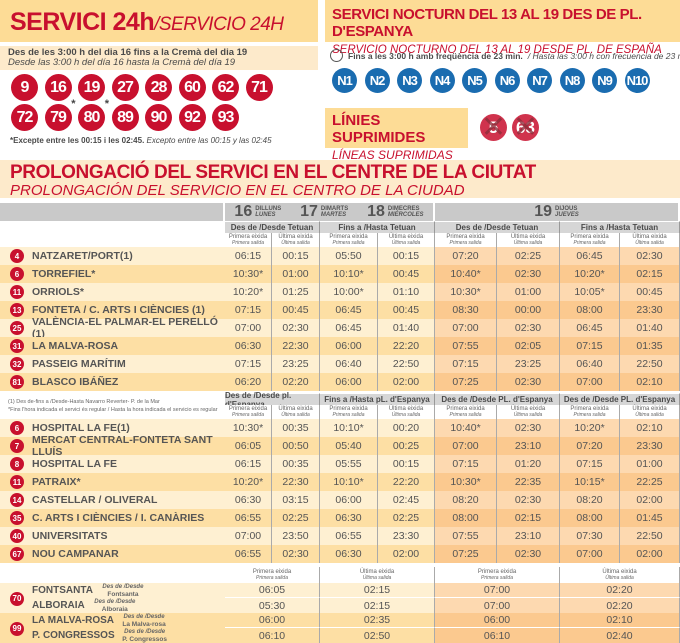  What do you see at coordinates (296, 292) in the screenshot?
I see `time-cell: 01:25` at bounding box center [296, 292].